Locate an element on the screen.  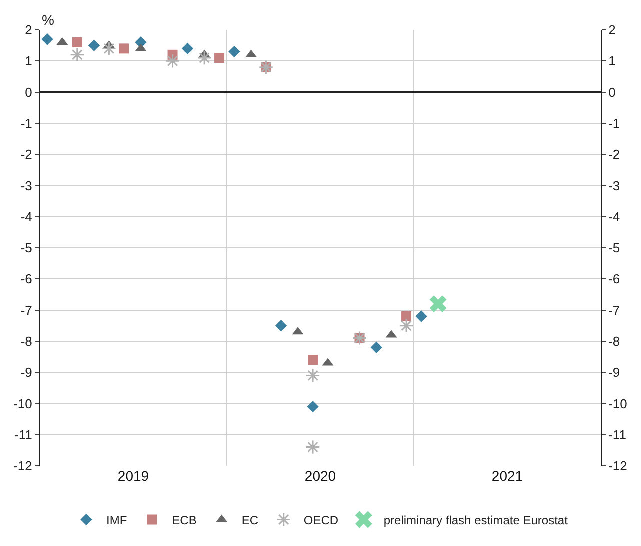
y-tick-label: -1 is located at coordinates (26, 123).